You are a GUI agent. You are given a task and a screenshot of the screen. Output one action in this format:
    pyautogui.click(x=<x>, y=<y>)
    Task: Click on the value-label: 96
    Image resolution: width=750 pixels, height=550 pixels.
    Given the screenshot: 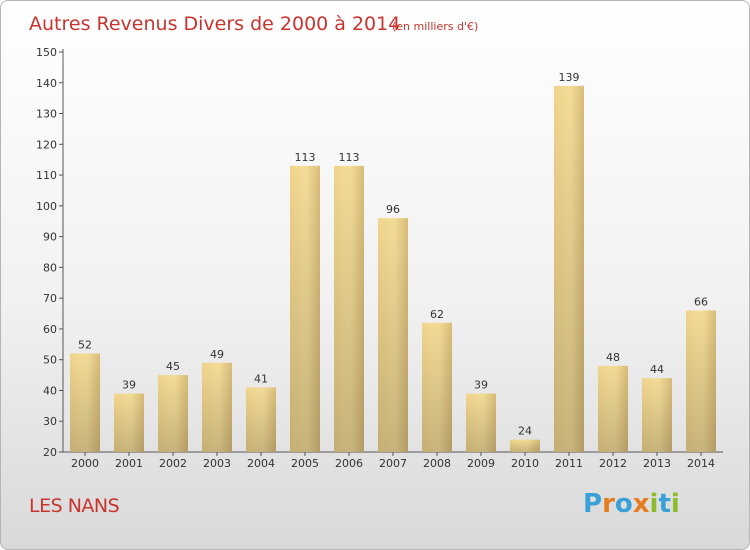 What is the action you would take?
    pyautogui.click(x=393, y=209)
    